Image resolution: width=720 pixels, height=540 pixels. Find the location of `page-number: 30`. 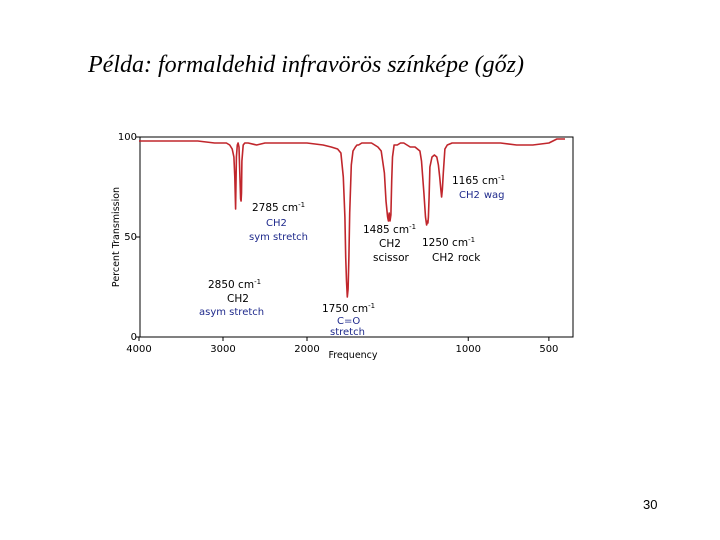

page-number: 30 is located at coordinates (650, 504).